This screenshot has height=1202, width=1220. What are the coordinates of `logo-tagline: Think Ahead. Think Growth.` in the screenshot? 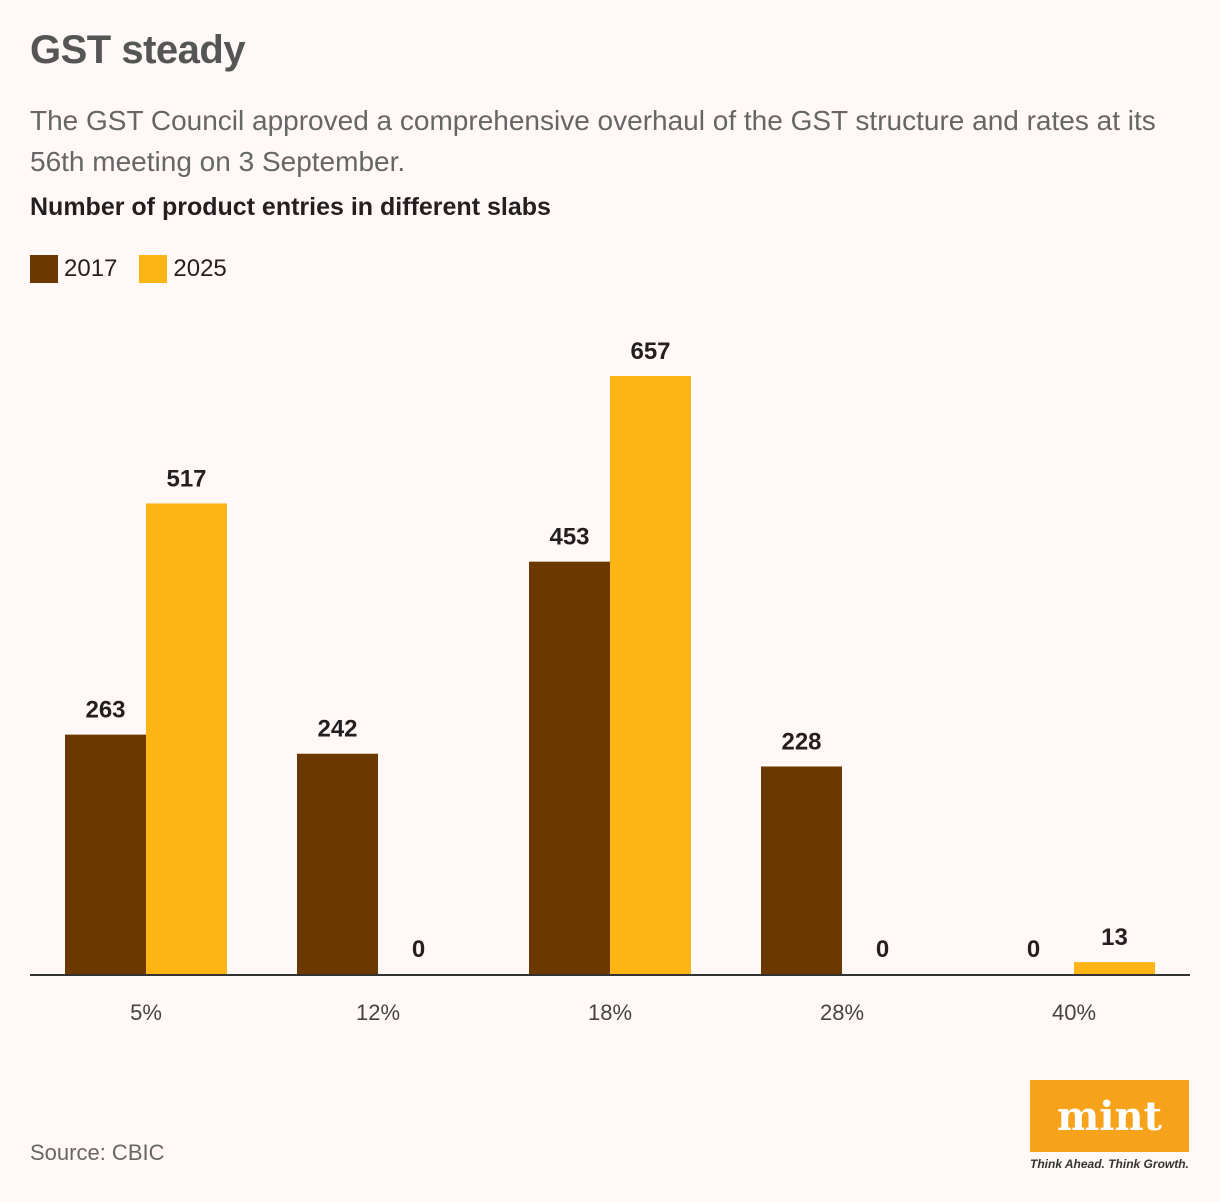 It's located at (1109, 1164).